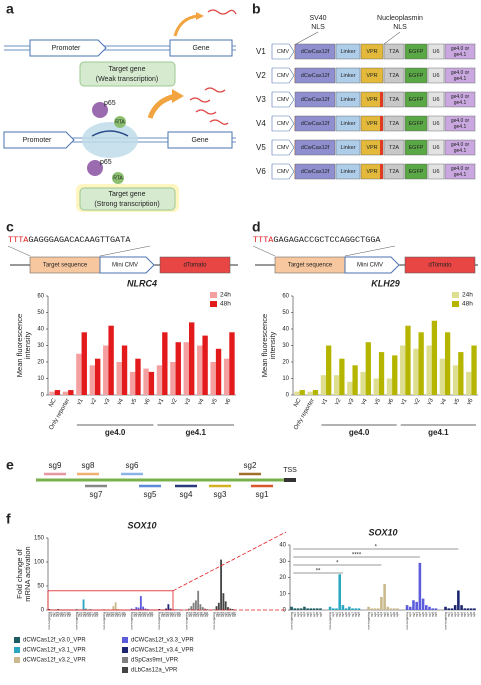 The height and width of the screenshot is (685, 481). Describe the element at coordinates (127, 69) in the screenshot. I see `weak-label: Target gene` at that location.